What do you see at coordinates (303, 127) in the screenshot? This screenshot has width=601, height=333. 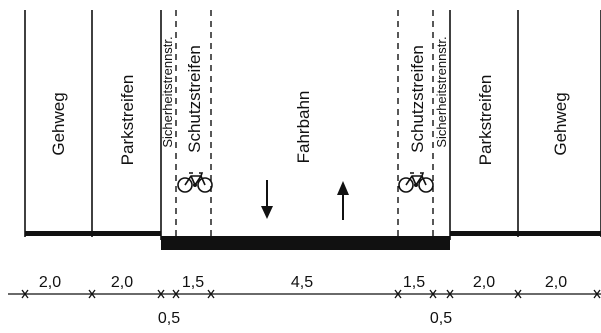 I see `label-fahrbahn: Fahrbahn` at bounding box center [303, 127].